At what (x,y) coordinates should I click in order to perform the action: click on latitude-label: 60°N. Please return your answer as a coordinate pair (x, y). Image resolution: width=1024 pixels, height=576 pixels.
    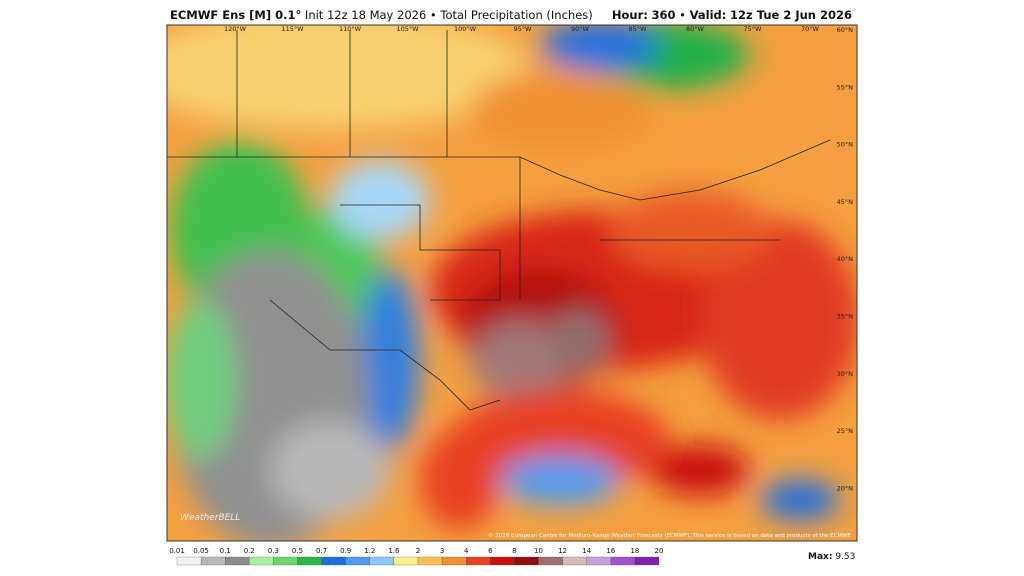
    Looking at the image, I should click on (845, 30).